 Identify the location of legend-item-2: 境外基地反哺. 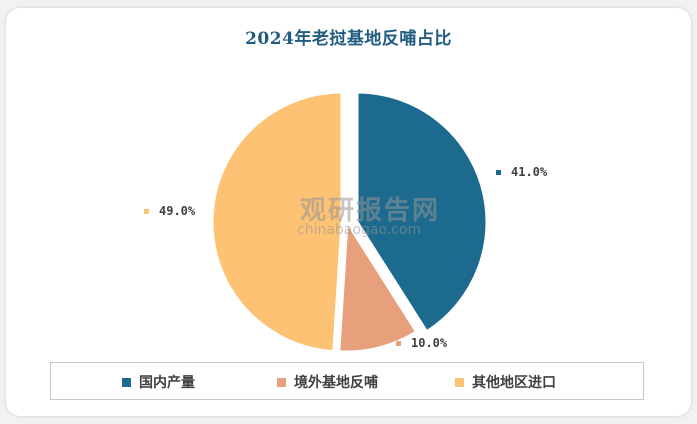
(327, 382).